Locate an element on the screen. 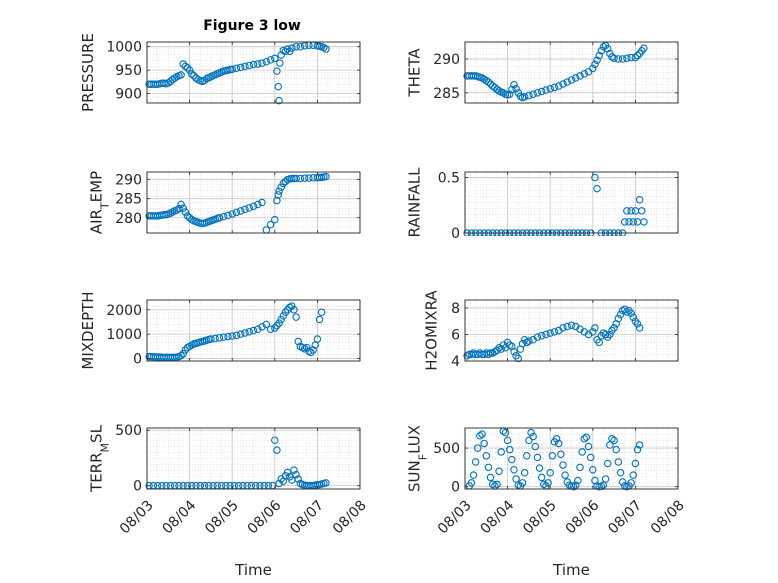  x-tick-label: 08/06 is located at coordinates (265, 517).